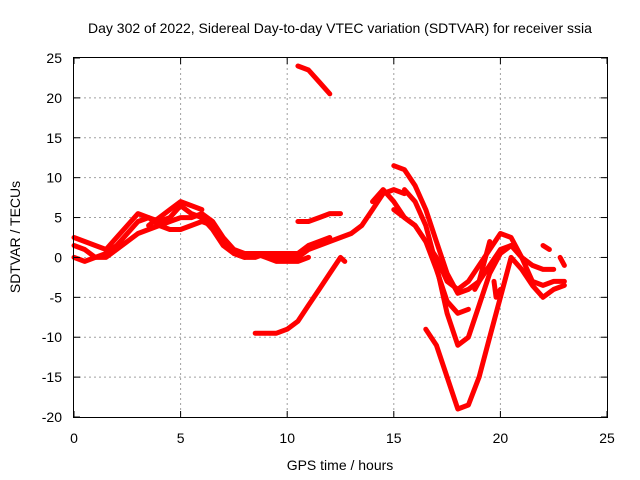  What do you see at coordinates (340, 465) in the screenshot?
I see `x-axis-label: GPS time / hours` at bounding box center [340, 465].